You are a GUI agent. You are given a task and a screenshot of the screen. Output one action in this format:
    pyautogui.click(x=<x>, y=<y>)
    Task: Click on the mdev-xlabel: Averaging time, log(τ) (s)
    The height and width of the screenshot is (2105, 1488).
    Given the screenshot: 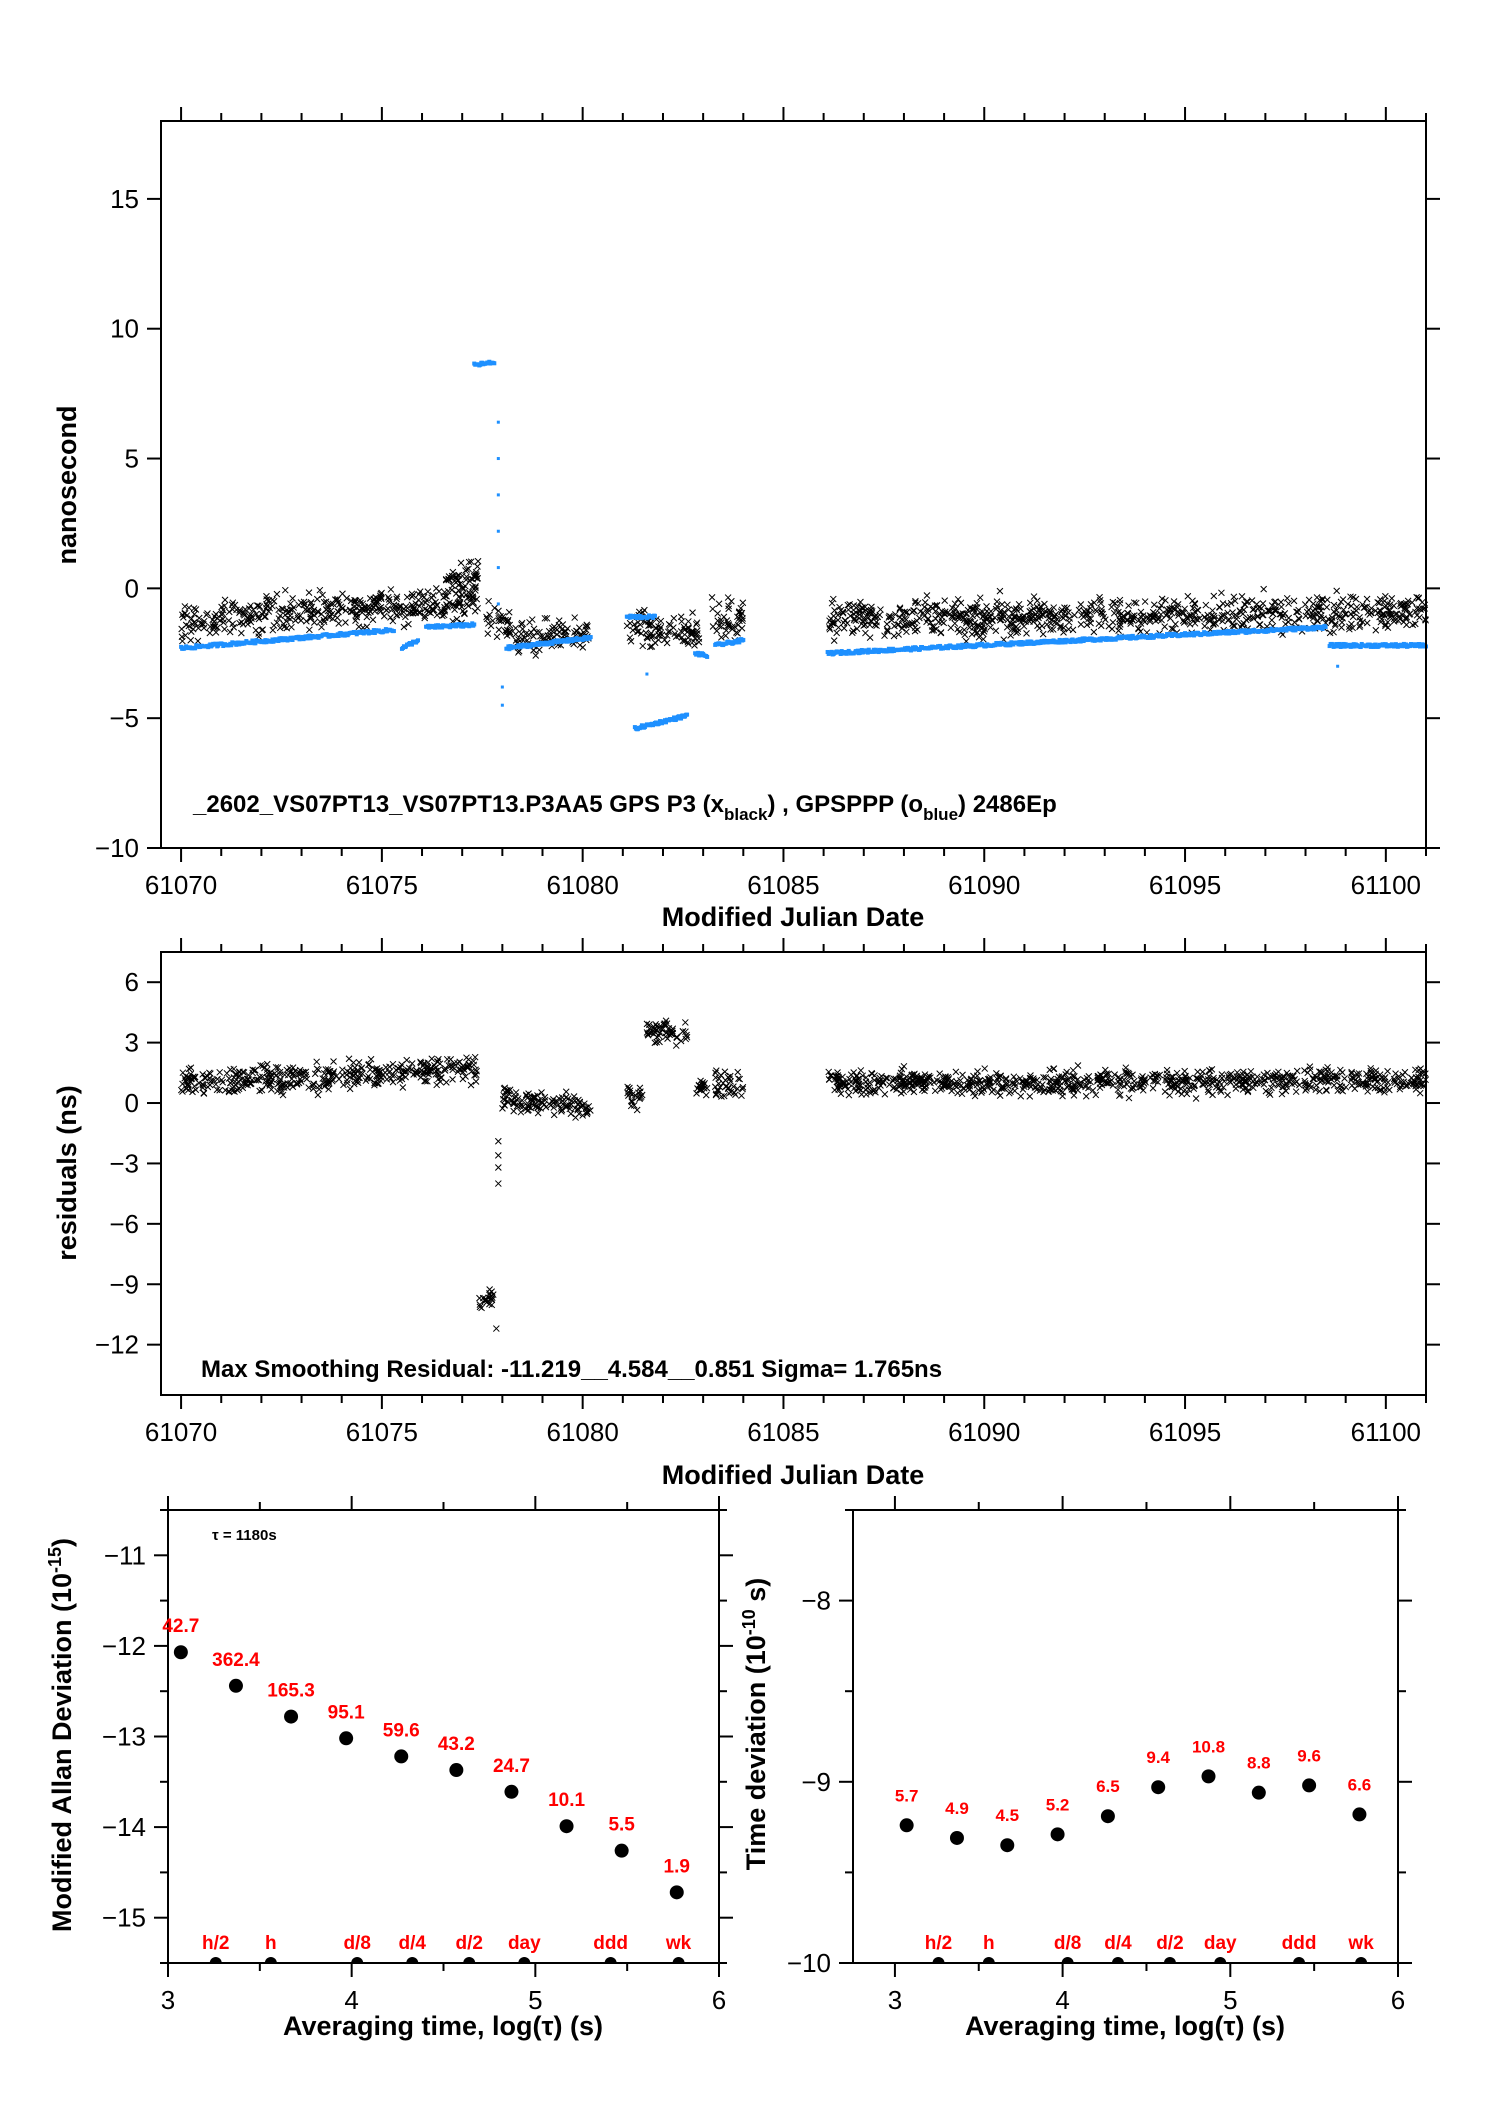 What is the action you would take?
    pyautogui.click(x=443, y=2026)
    